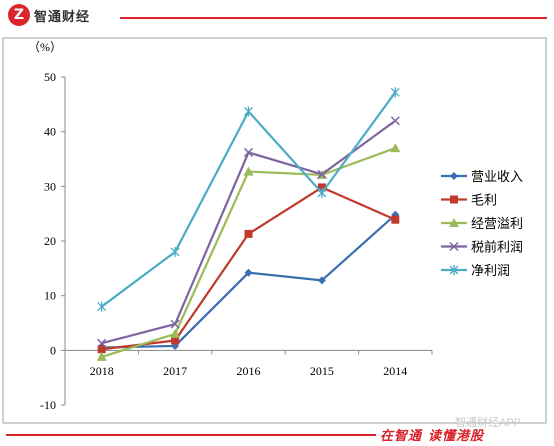 This screenshot has width=554, height=446. I want to click on legend-item: 营业收入, so click(482, 177).